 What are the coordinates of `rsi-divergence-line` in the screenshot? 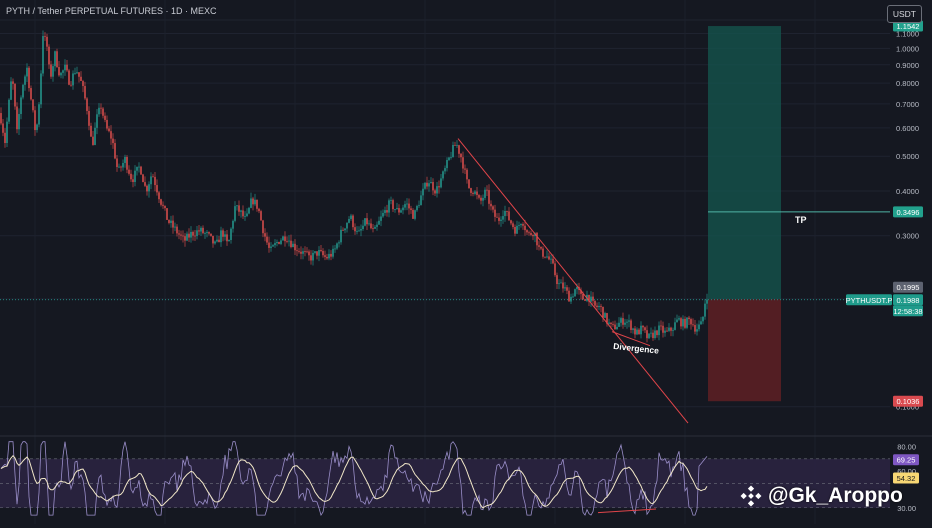 It's located at (627, 511).